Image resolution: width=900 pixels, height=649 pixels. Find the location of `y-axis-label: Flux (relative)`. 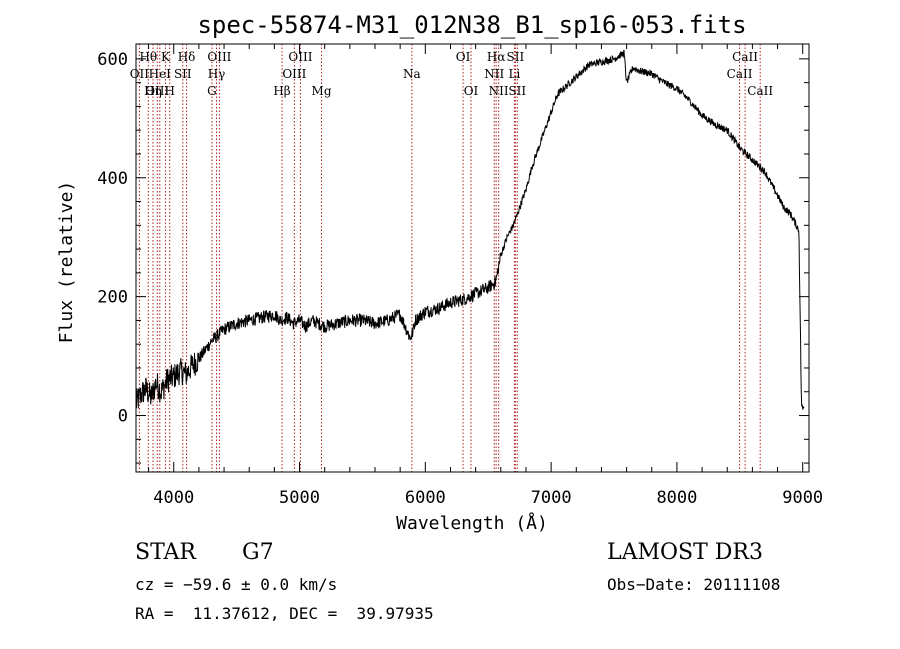

y-axis-label: Flux (relative) is located at coordinates (66, 262).